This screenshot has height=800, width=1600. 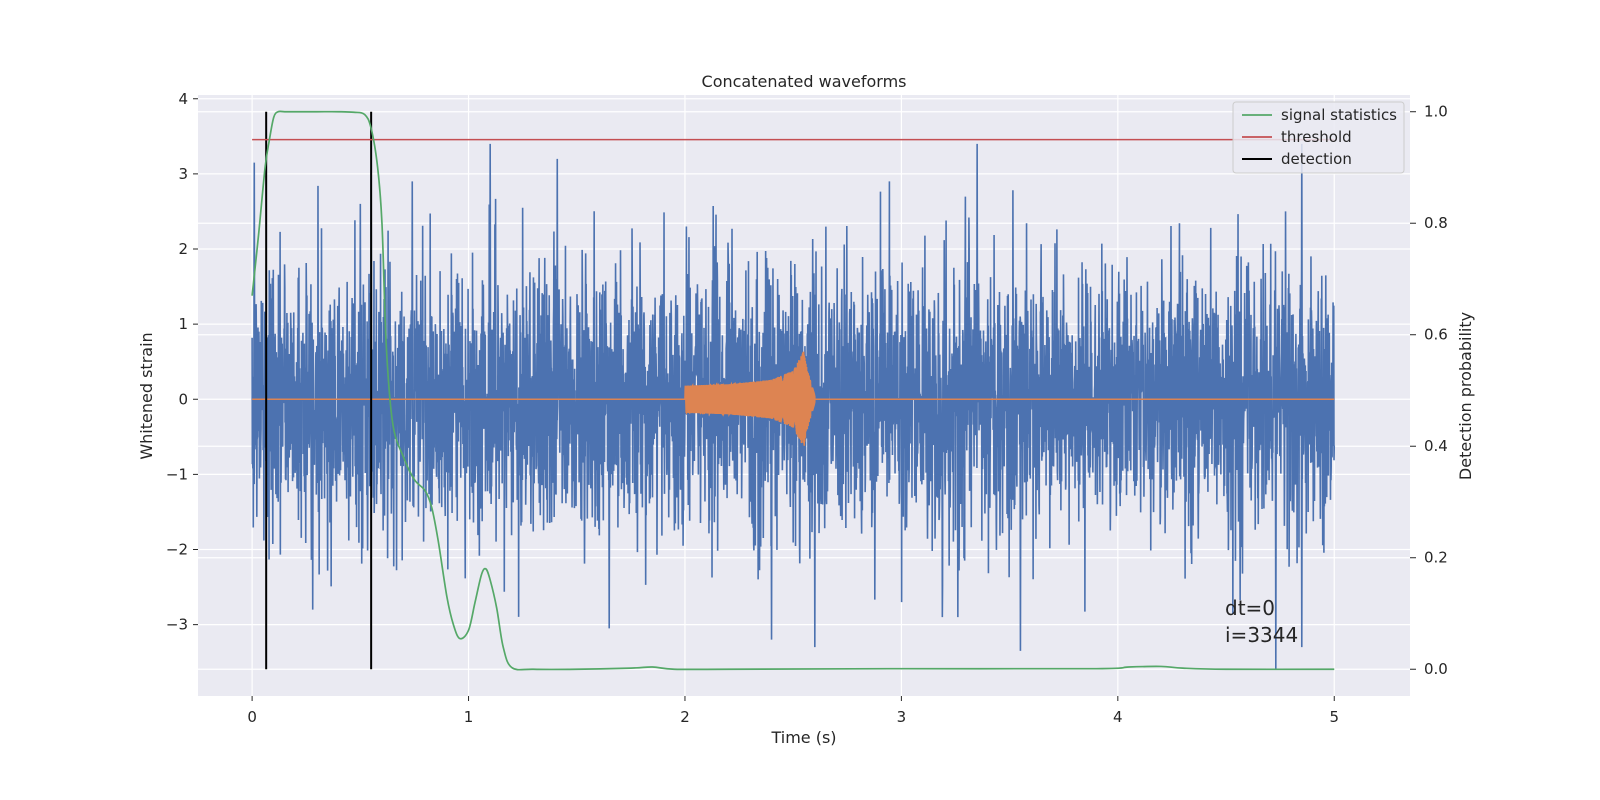 What do you see at coordinates (685, 717) in the screenshot?
I see `x-tick-label-2: 2` at bounding box center [685, 717].